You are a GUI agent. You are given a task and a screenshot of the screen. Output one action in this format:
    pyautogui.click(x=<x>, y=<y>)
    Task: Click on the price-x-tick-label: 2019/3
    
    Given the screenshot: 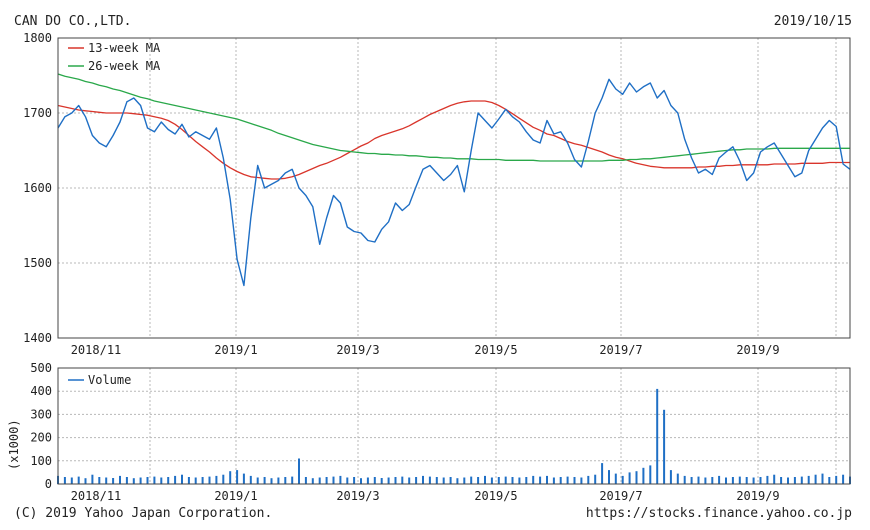 What is the action you would take?
    pyautogui.click(x=357, y=350)
    